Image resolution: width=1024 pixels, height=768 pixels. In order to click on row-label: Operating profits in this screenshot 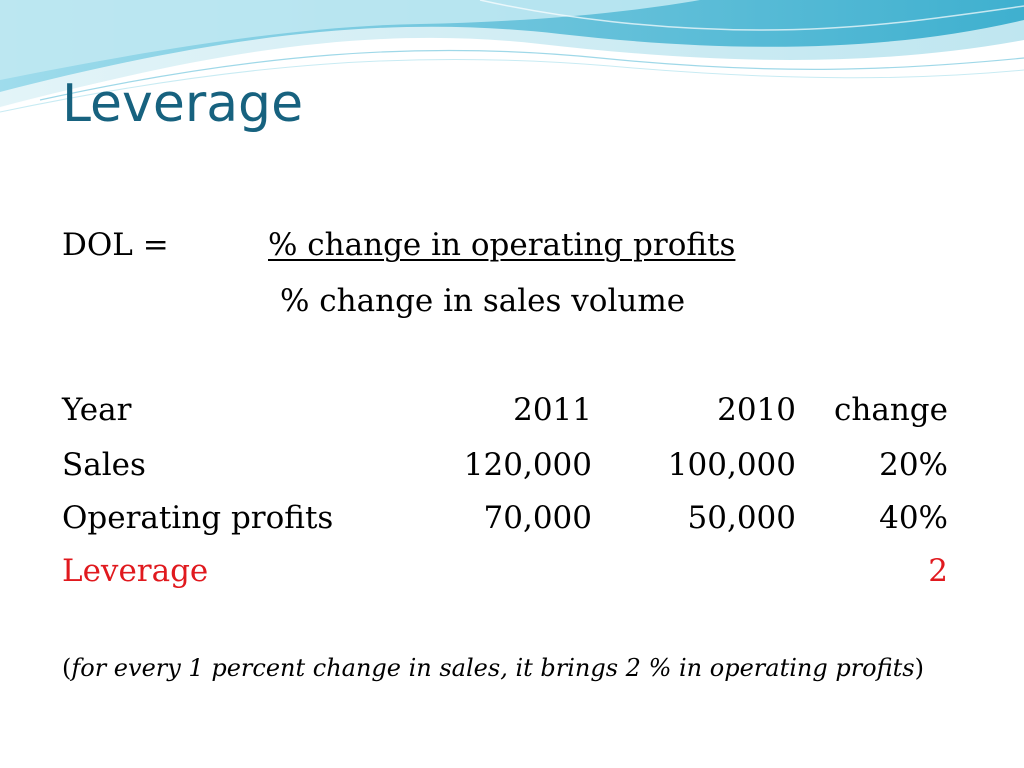, I will do `click(198, 518)`.